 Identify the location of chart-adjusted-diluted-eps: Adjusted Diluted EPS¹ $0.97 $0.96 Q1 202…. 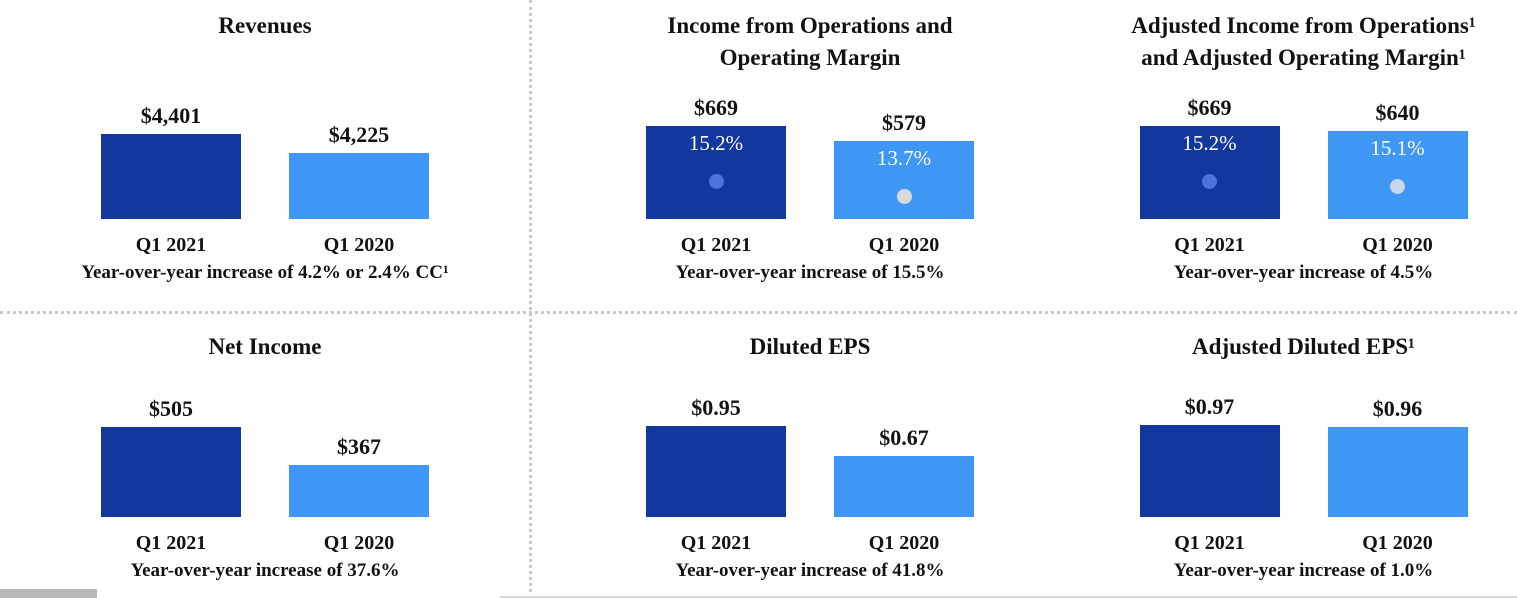
(1303, 455).